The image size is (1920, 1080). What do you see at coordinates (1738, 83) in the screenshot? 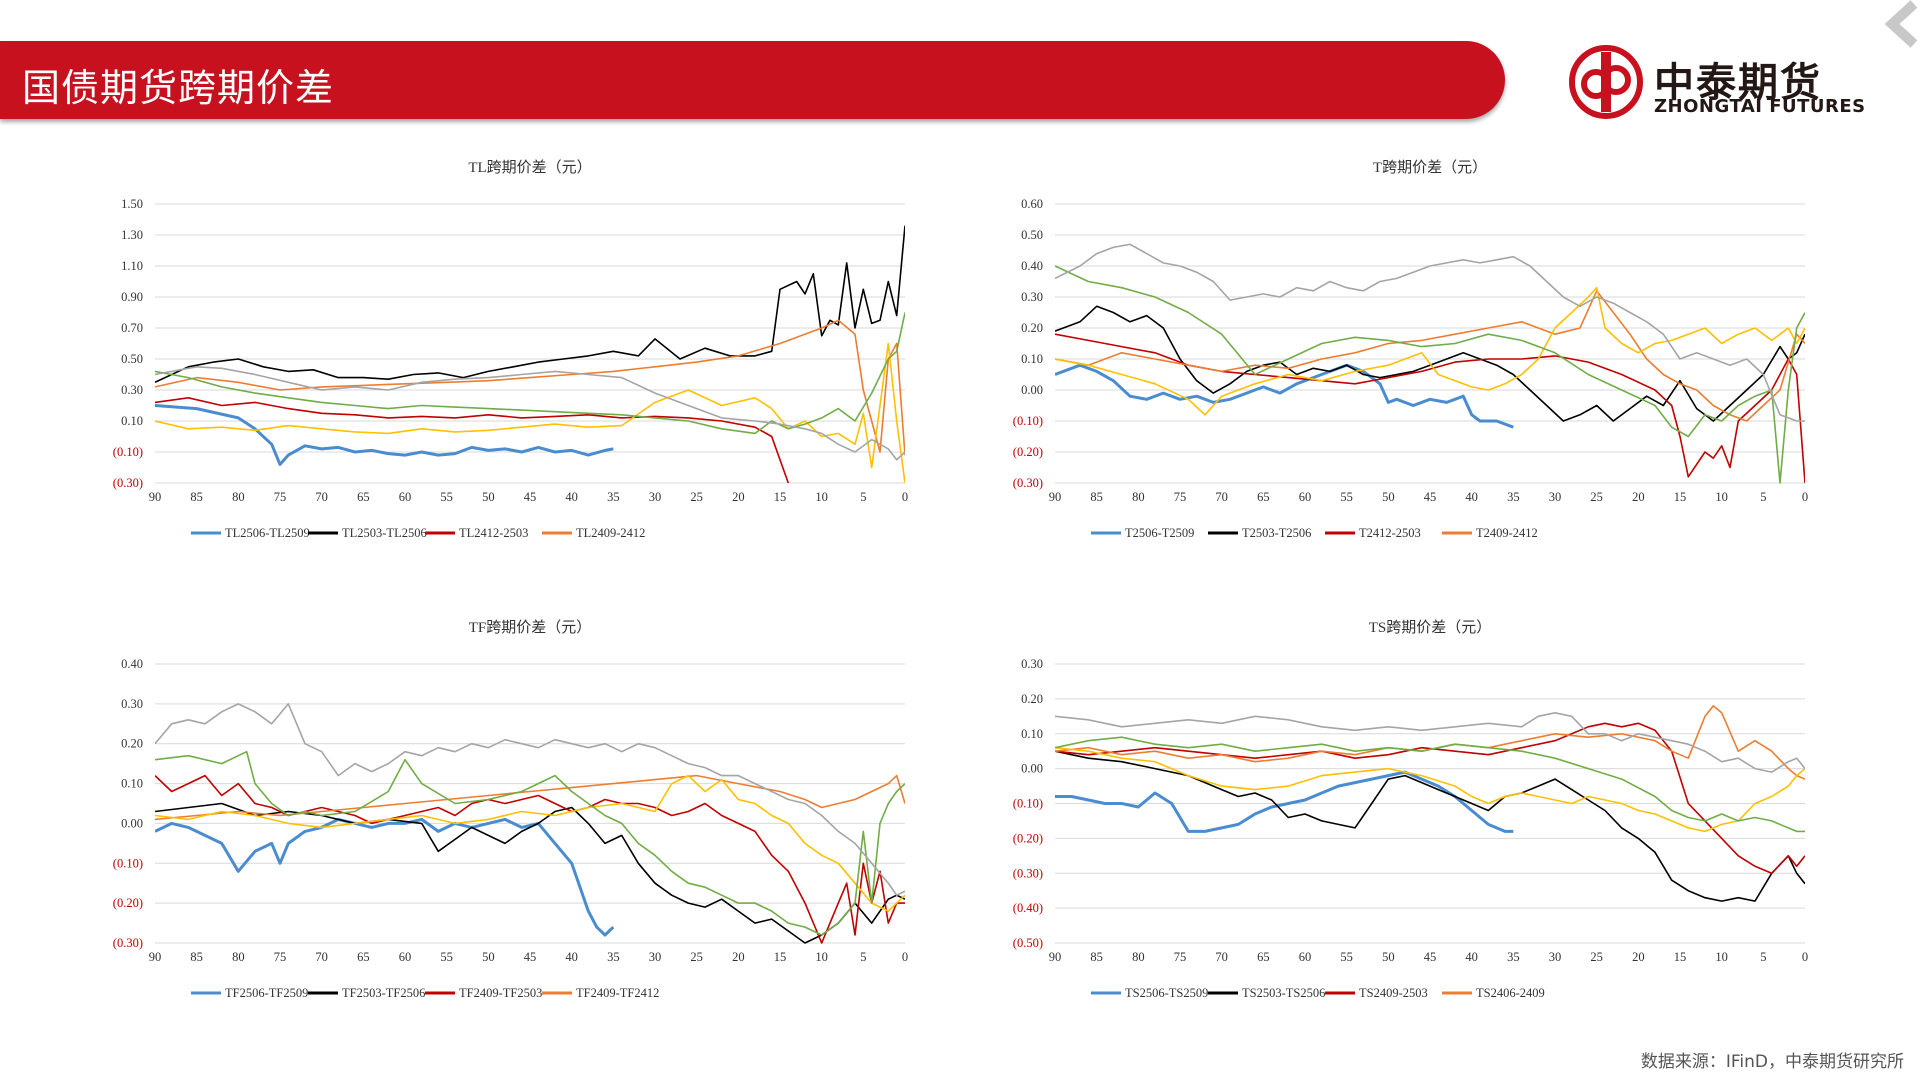
I see `logo-text-cn: 中泰期货` at bounding box center [1738, 83].